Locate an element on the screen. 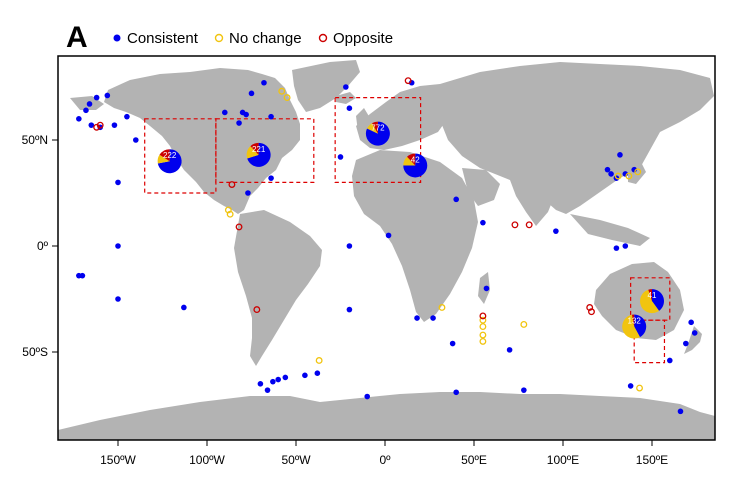 The width and height of the screenshot is (754, 478). legend-no-change-marker is located at coordinates (219, 38).